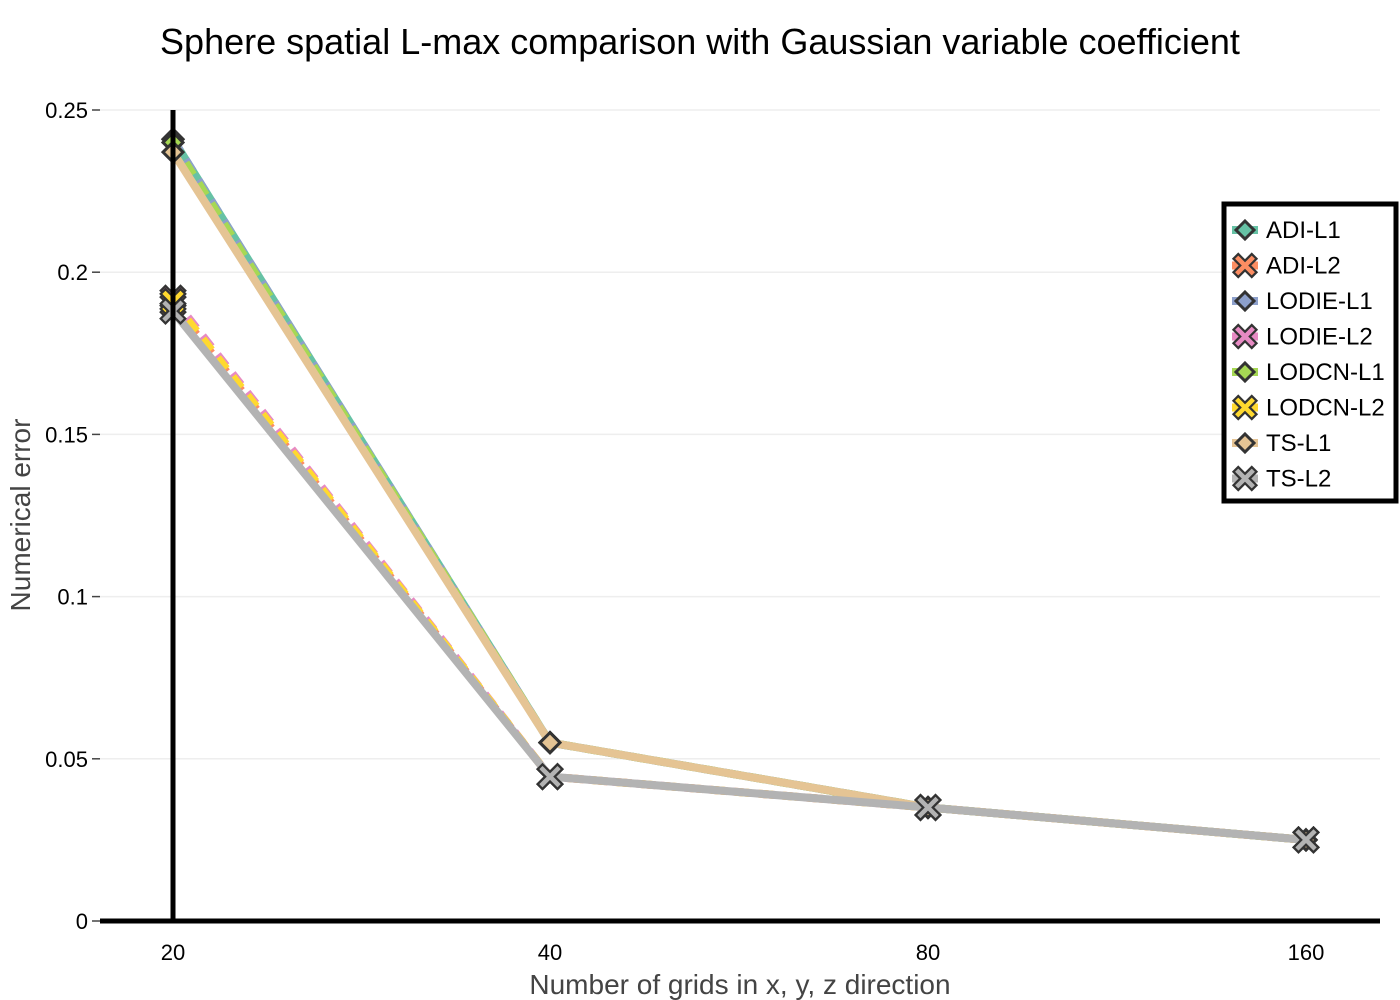 The image size is (1400, 1000). Describe the element at coordinates (1319, 337) in the screenshot. I see `legend-label: LODIE-L2` at that location.